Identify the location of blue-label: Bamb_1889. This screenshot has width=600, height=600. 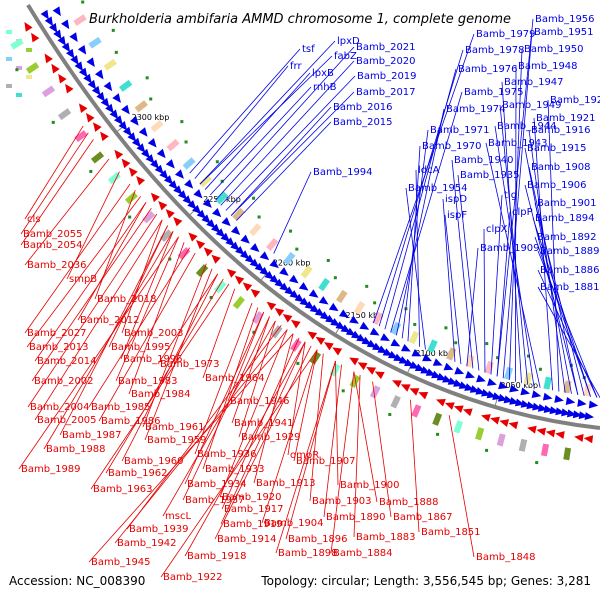
(570, 251).